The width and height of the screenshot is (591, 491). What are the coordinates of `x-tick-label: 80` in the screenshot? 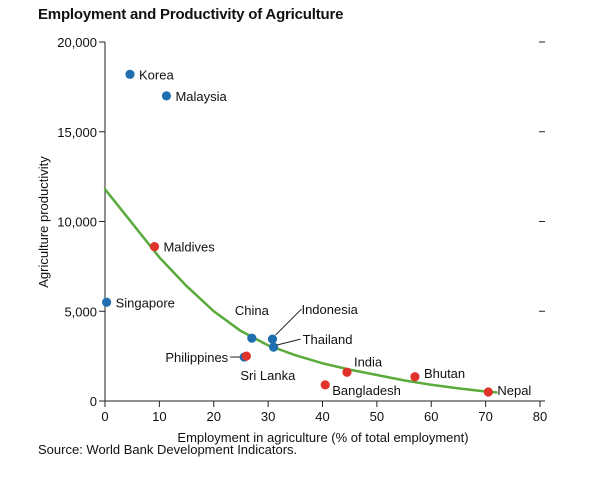 It's located at (540, 416).